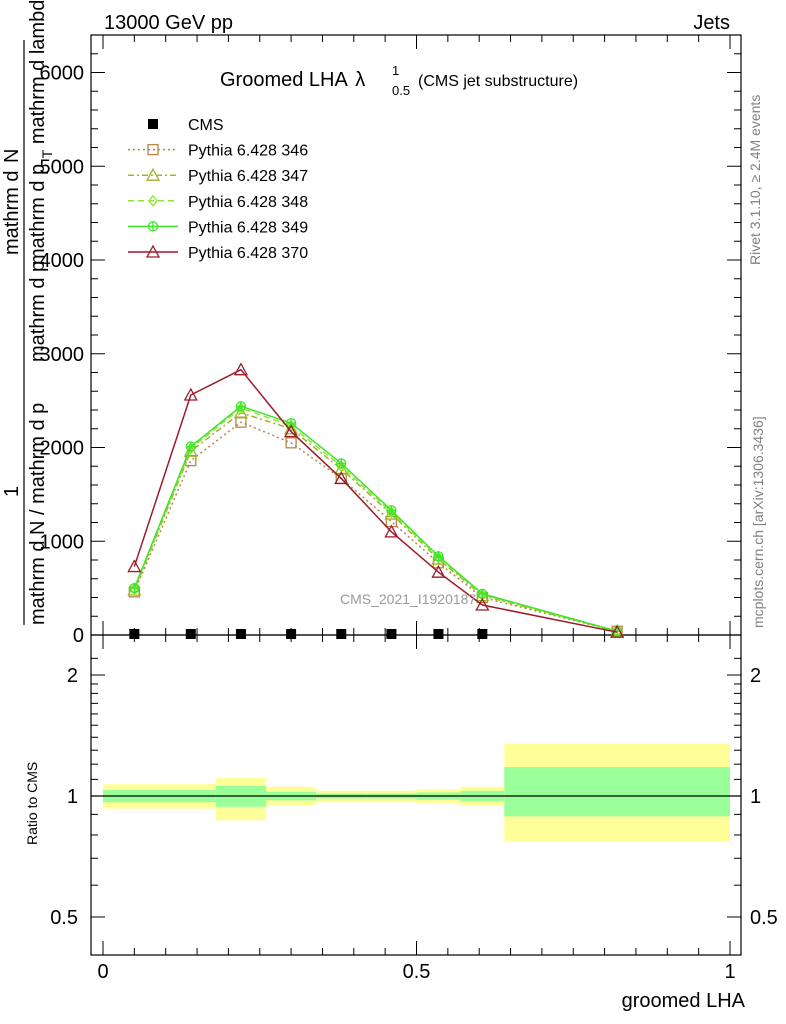  Describe the element at coordinates (755, 676) in the screenshot. I see `ratio-y-tick-label-right: 2` at that location.